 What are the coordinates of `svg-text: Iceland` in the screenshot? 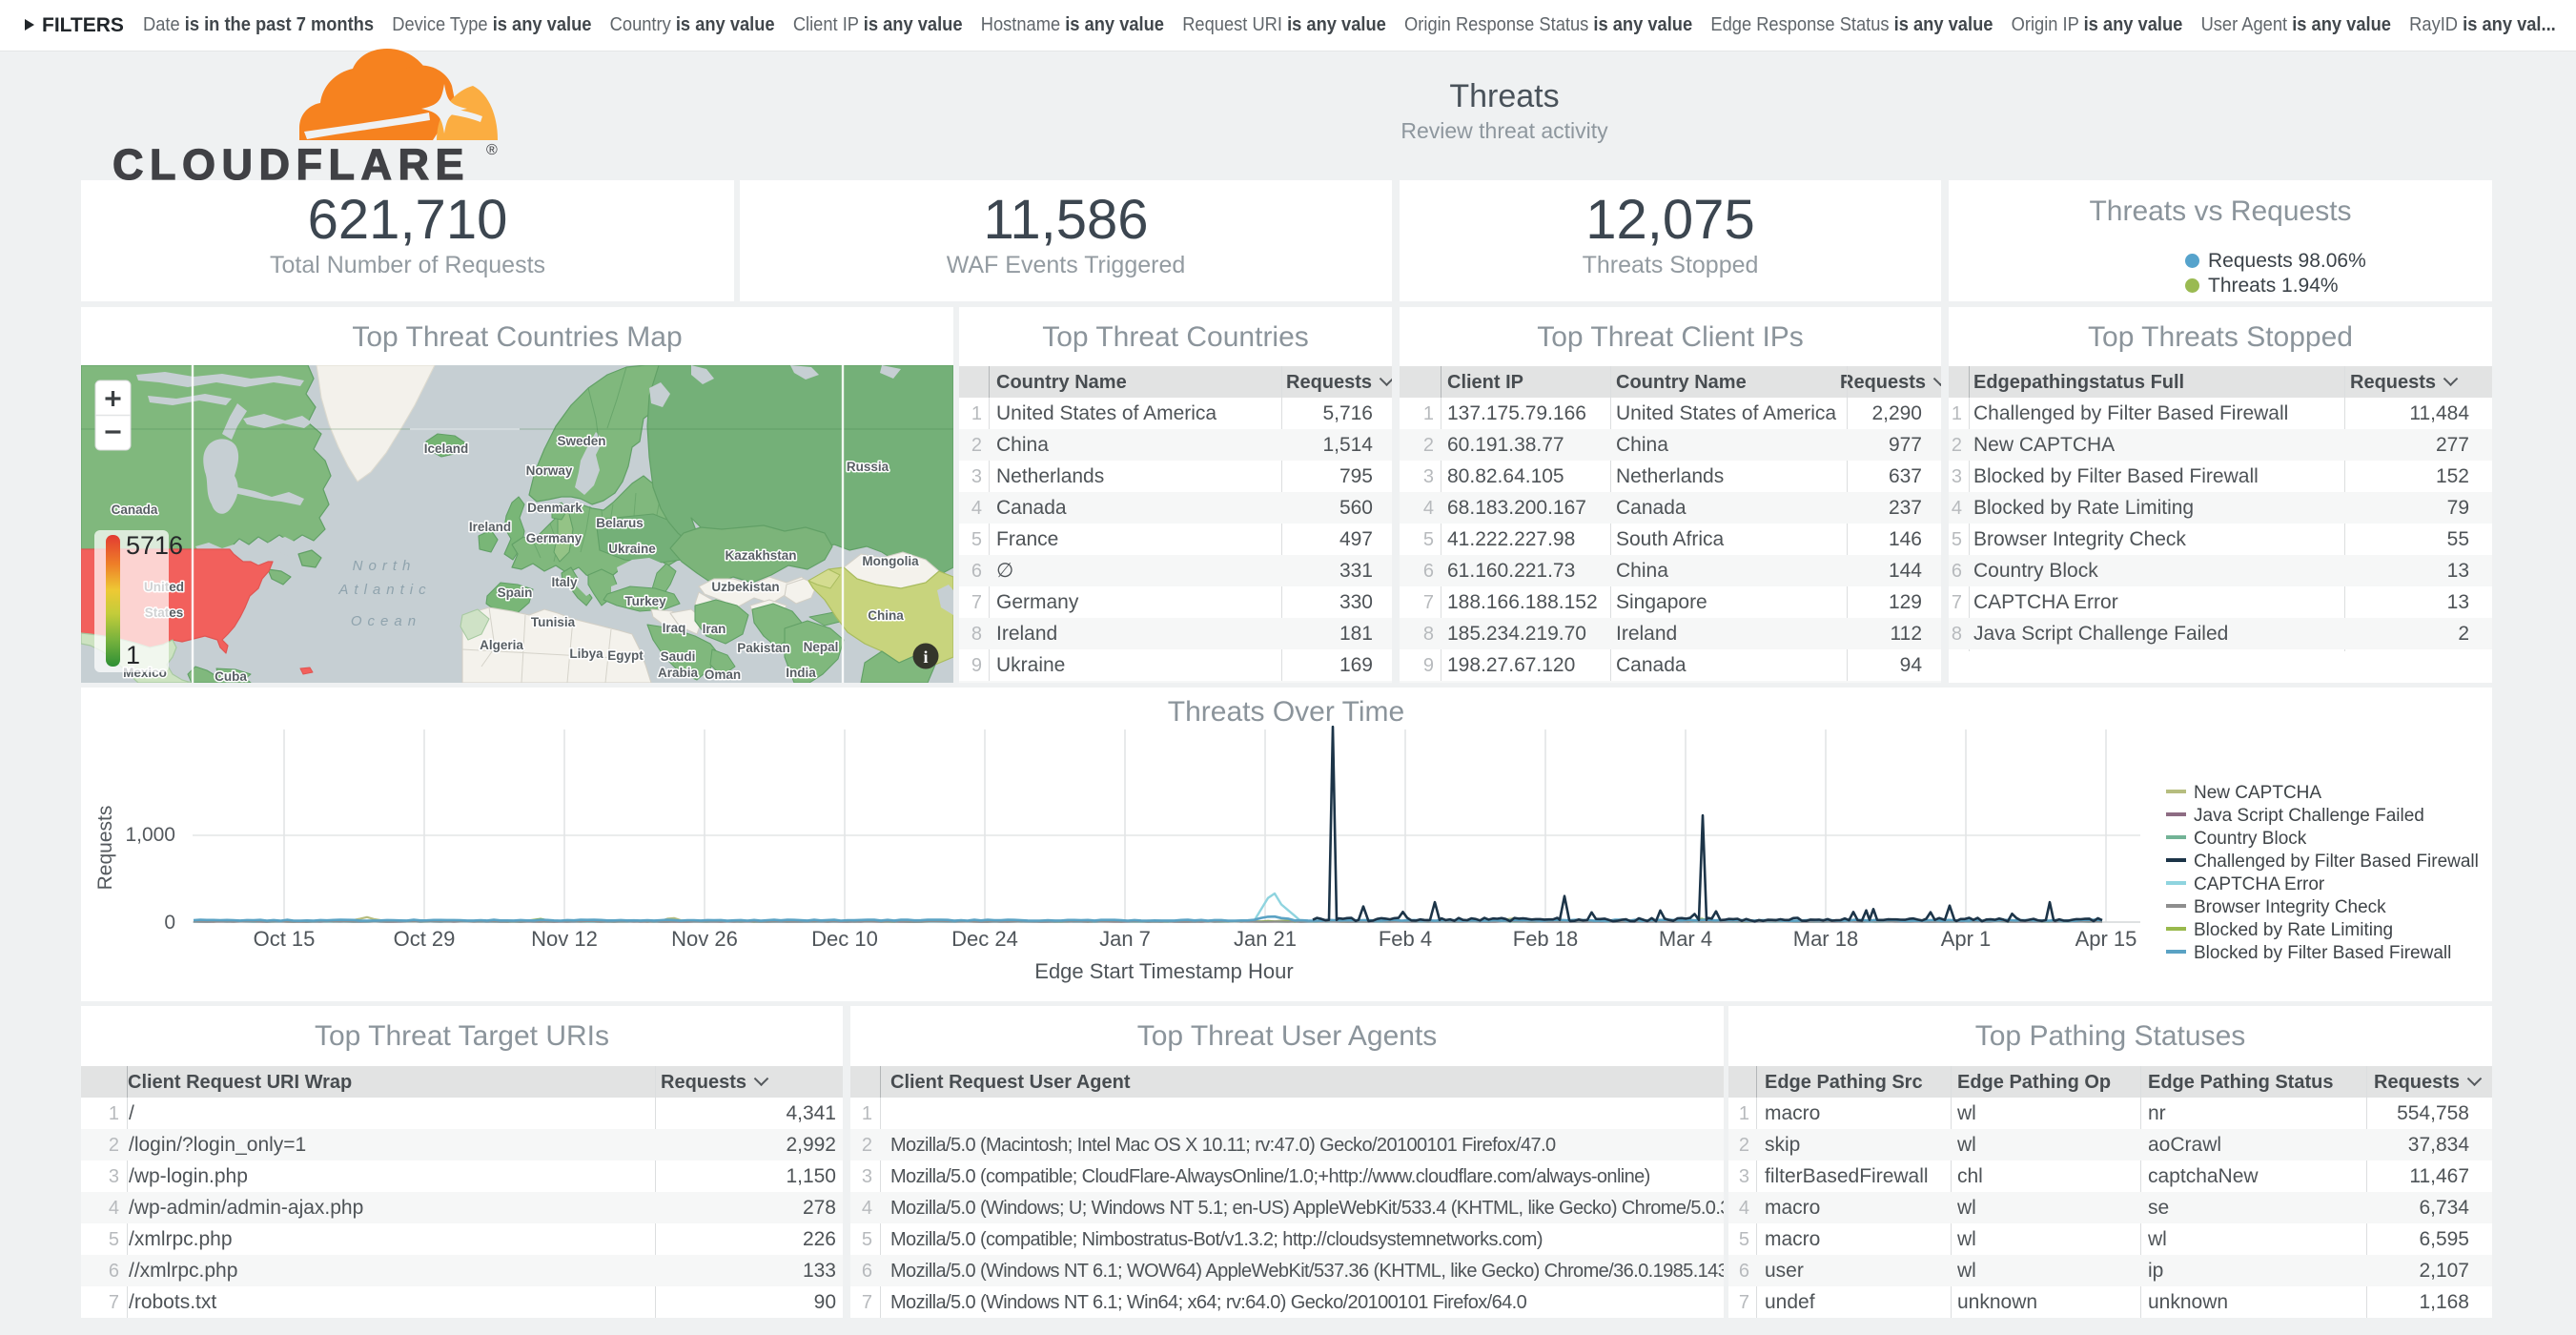 It's located at (446, 449).